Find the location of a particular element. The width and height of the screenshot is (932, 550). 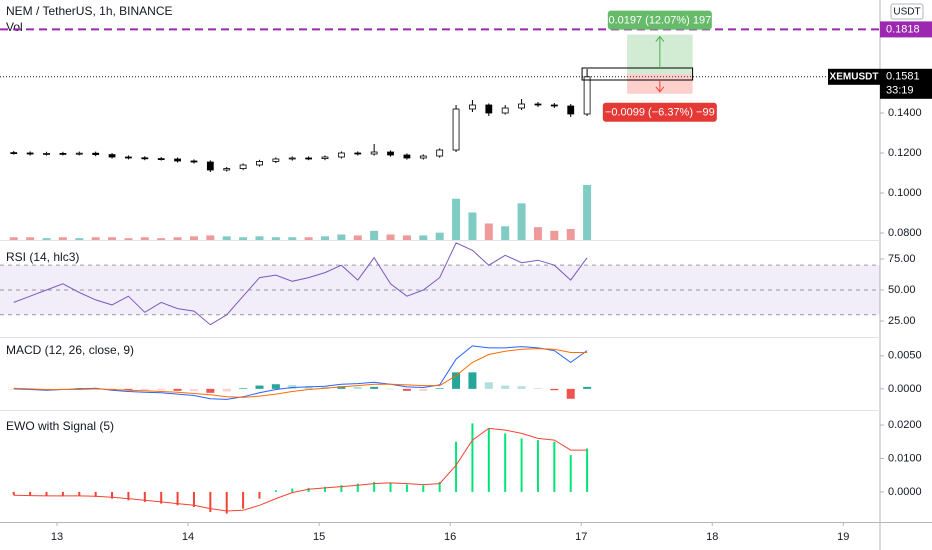

rsi-line is located at coordinates (300, 284).